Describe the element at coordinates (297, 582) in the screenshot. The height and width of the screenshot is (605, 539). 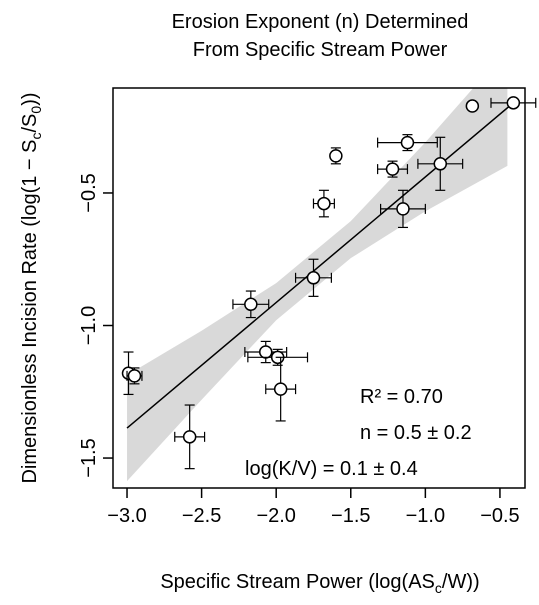
I see `label-part: Specific Stream Power (log(AS` at that location.